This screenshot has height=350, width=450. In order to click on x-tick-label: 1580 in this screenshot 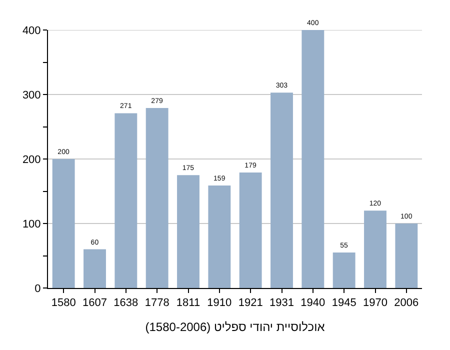, I will do `click(63, 303)`.